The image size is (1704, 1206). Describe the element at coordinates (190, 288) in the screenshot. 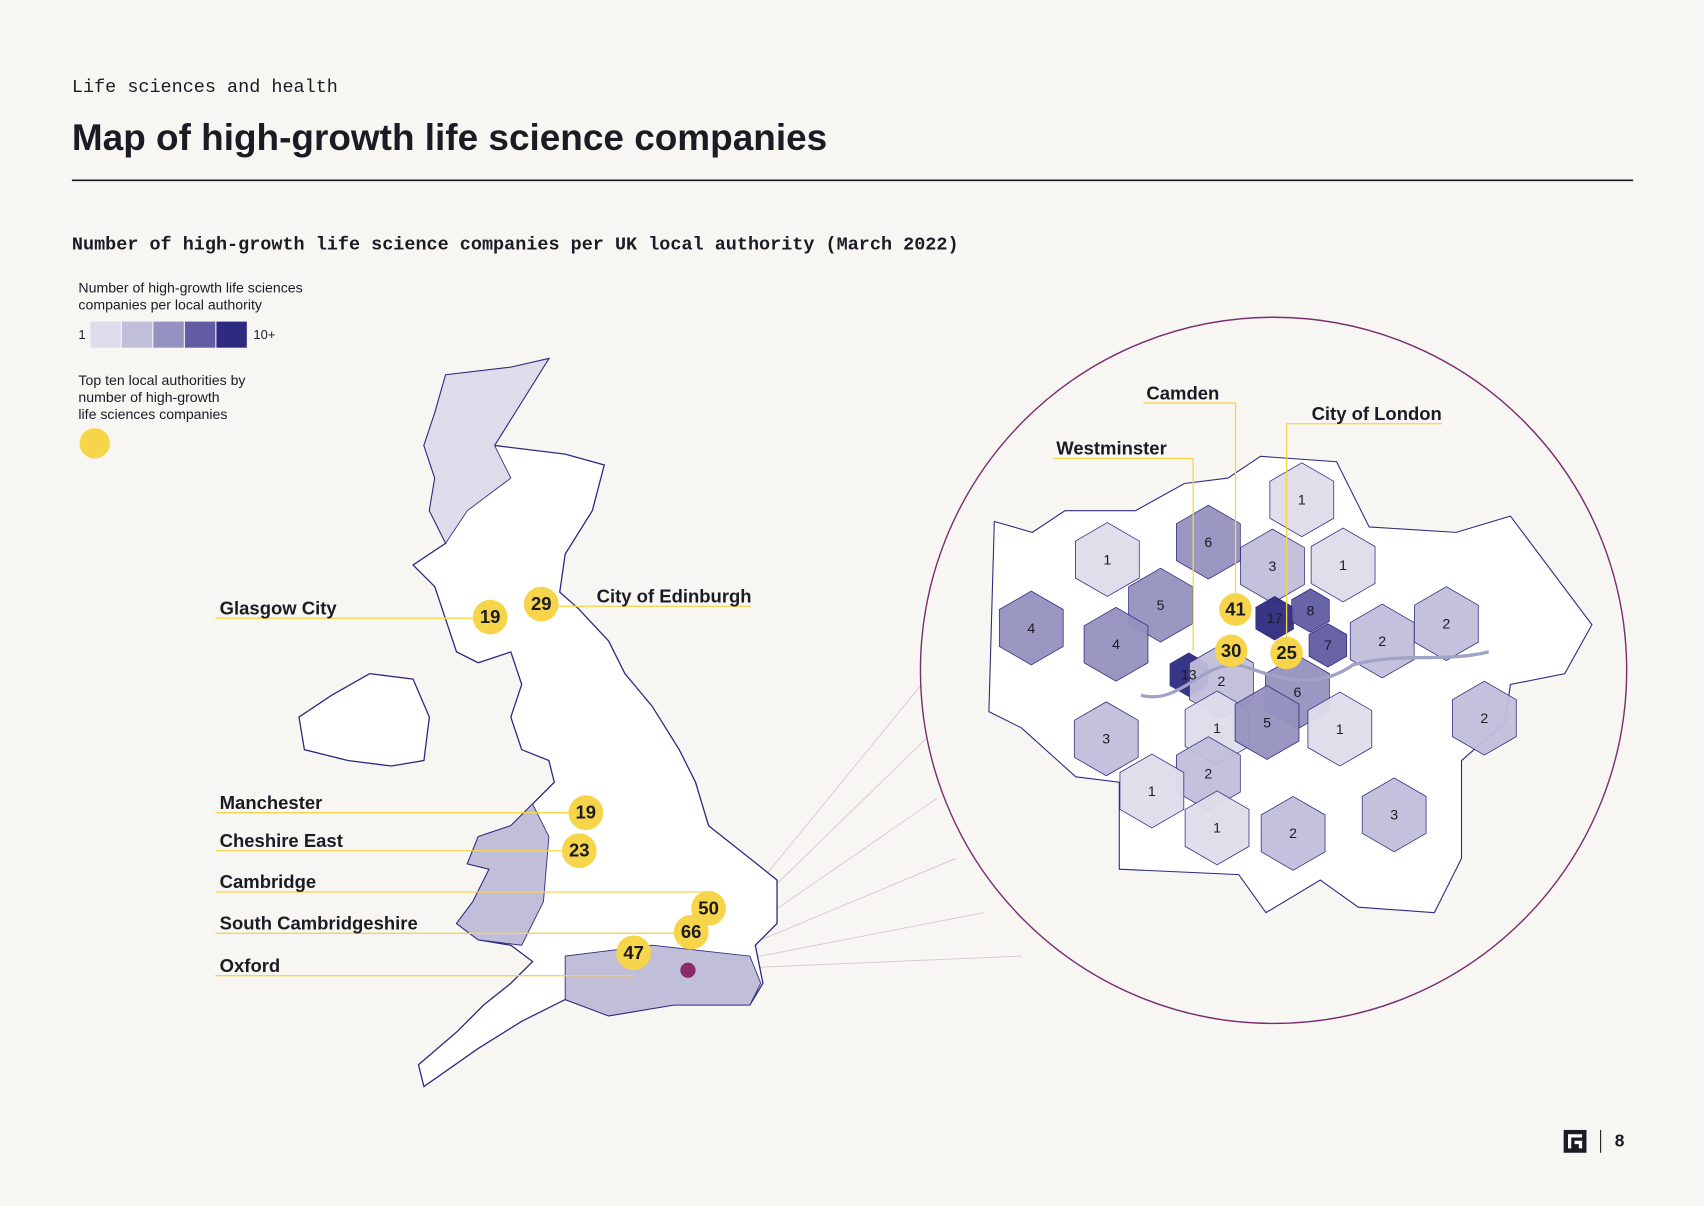

I see `legend-title: Number of high-growth life sciences` at that location.